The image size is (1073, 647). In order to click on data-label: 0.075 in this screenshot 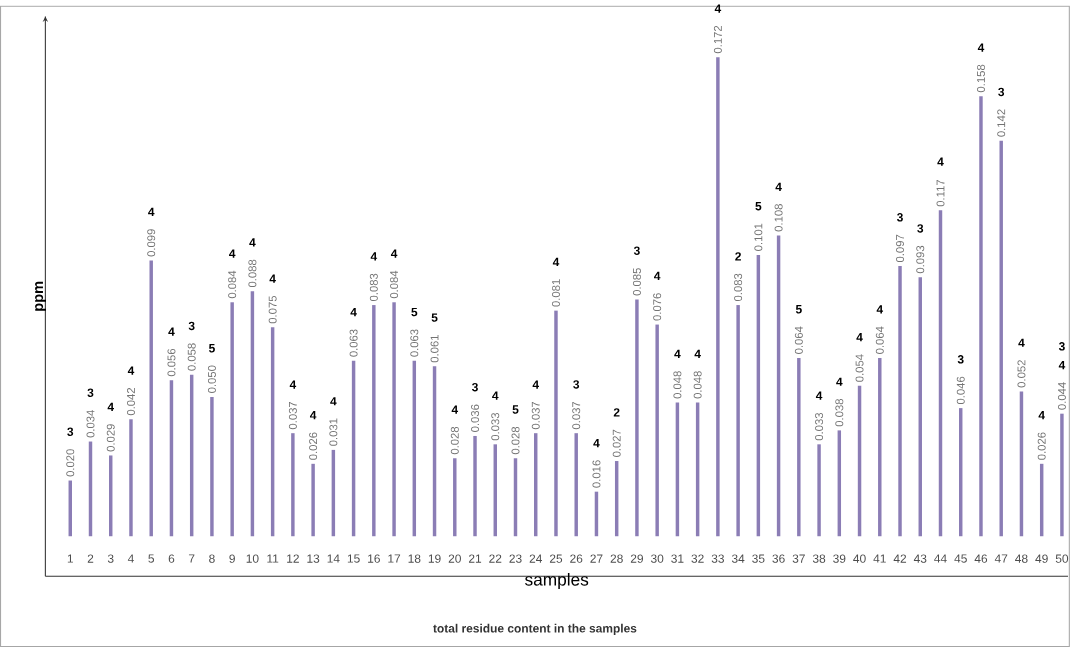, I will do `click(272, 309)`.